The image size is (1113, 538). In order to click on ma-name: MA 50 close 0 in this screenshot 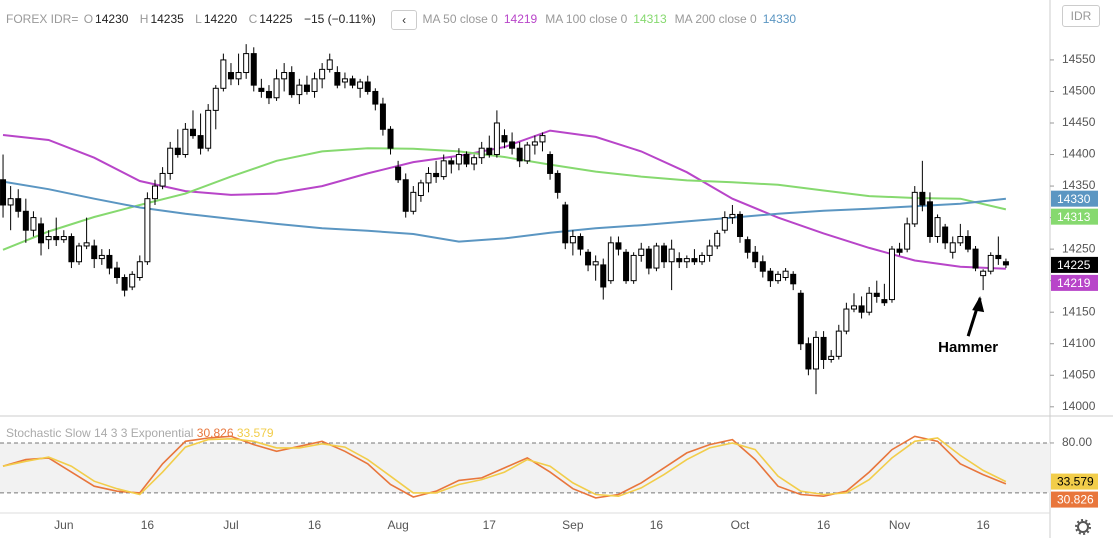, I will do `click(460, 19)`.